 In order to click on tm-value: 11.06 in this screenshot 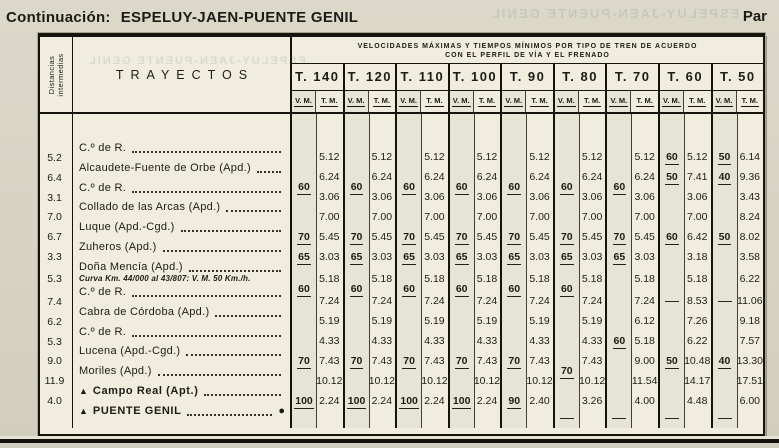, I will do `click(750, 301)`.